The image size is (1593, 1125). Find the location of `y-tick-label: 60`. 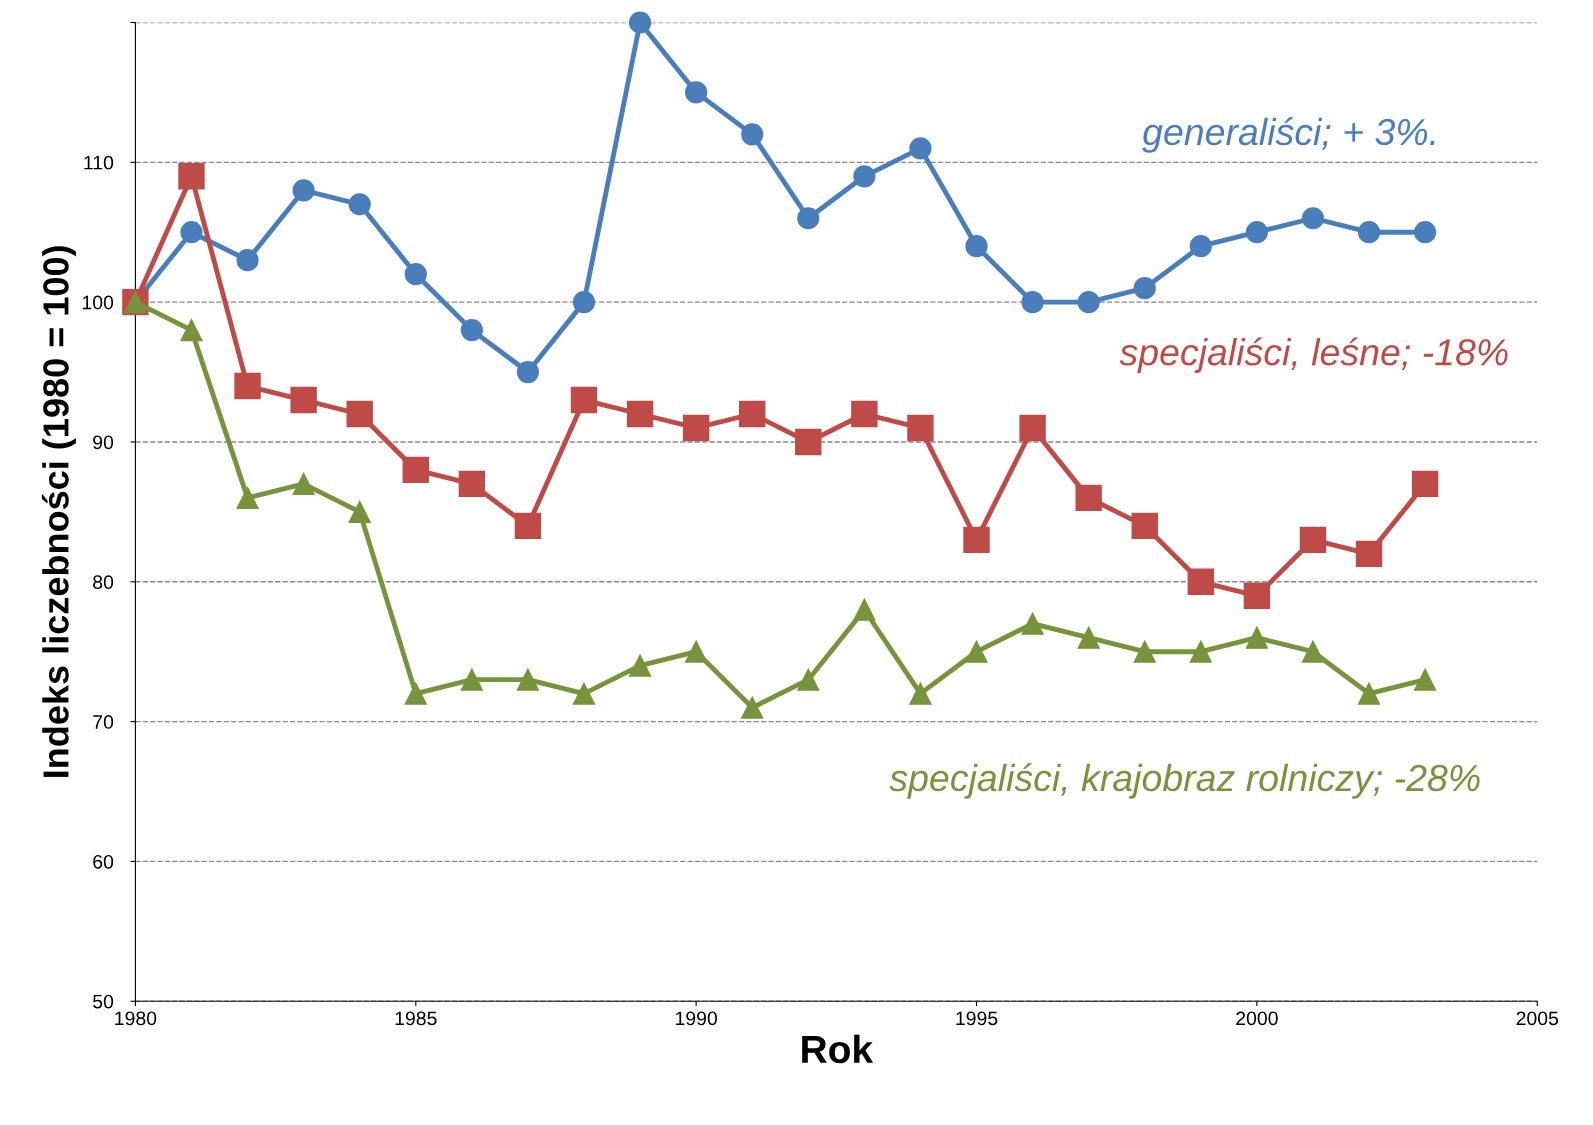

y-tick-label: 60 is located at coordinates (103, 861).